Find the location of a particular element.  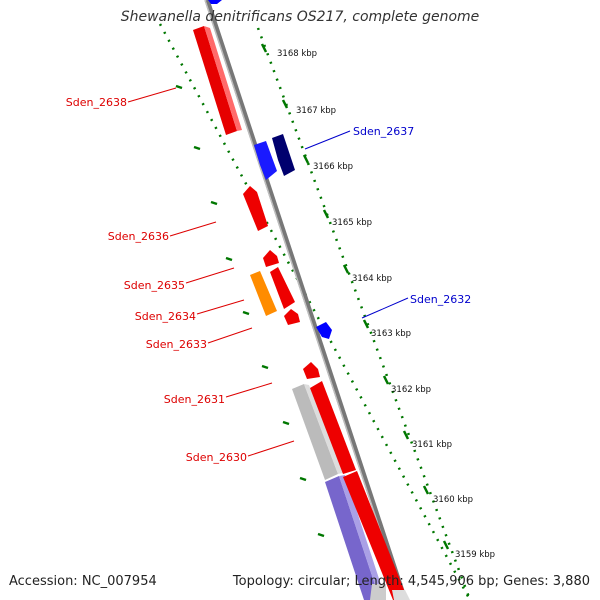

gene-label-sden-2636: Sden_2636 is located at coordinates (138, 236).